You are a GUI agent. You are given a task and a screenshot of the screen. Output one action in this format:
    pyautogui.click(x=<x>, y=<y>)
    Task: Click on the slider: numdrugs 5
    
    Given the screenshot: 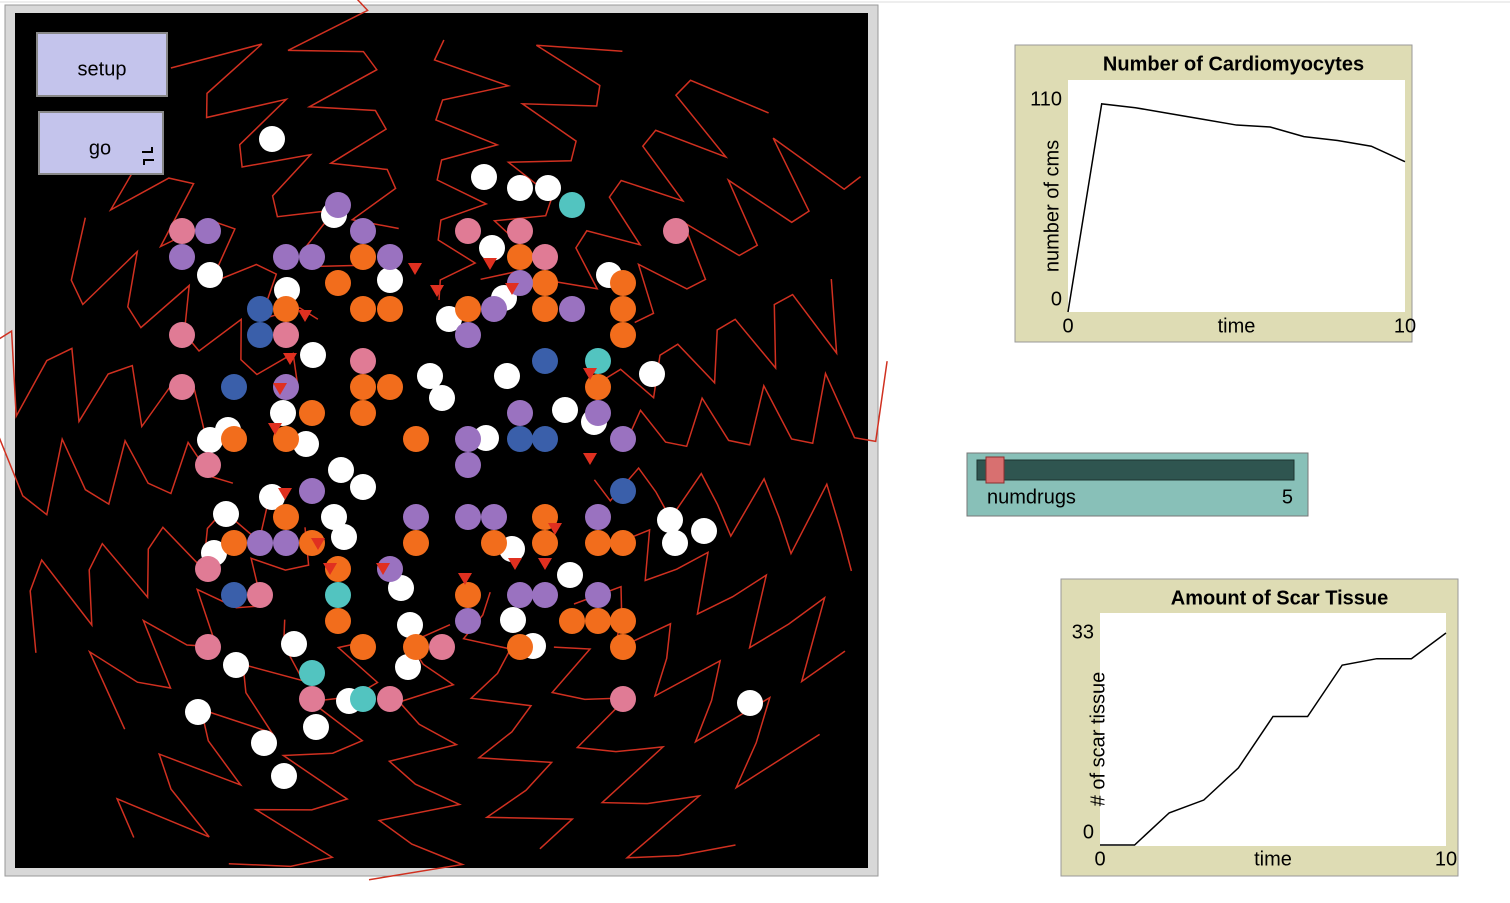 What is the action you would take?
    pyautogui.click(x=1137, y=484)
    